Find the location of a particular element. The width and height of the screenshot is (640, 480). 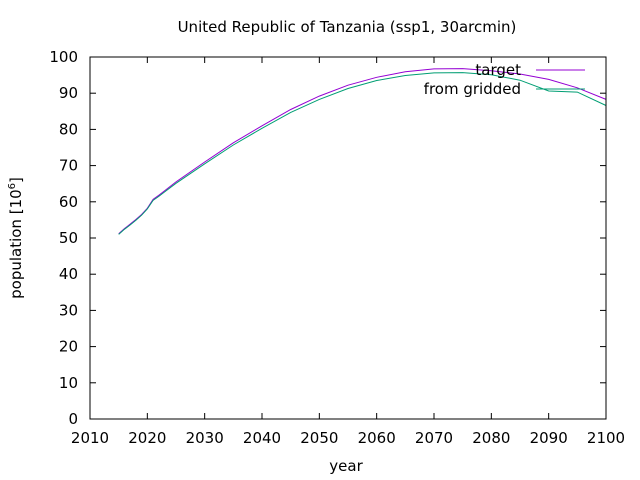

legend-label: from gridded is located at coordinates (472, 89).